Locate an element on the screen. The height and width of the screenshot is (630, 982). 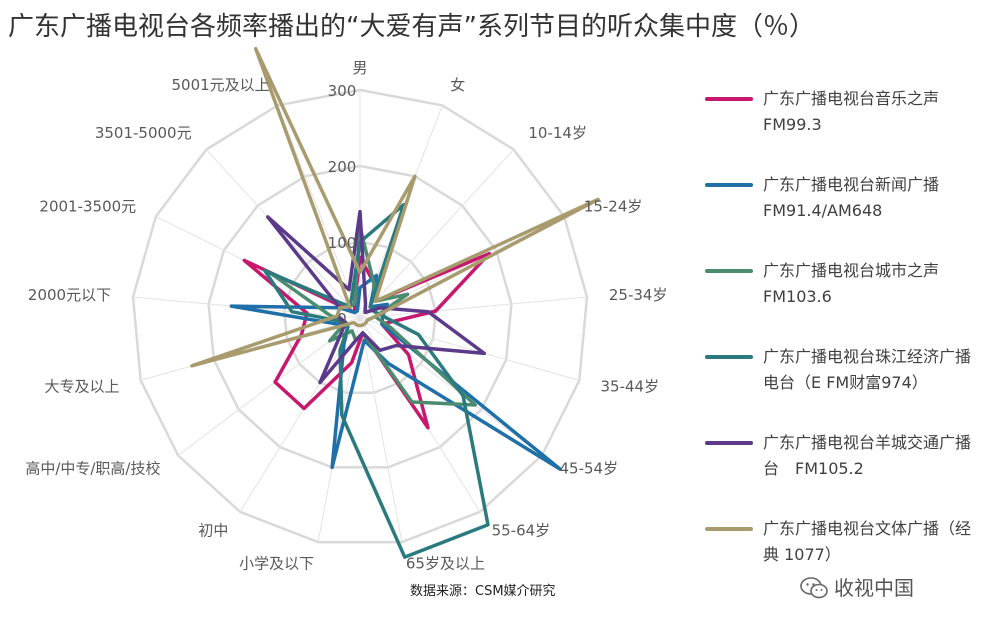
watermark: 收视中国 is located at coordinates (857, 586).